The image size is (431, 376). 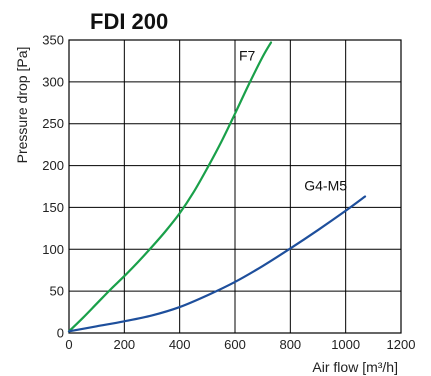 What do you see at coordinates (129, 21) in the screenshot?
I see `chart-title: FDI 200` at bounding box center [129, 21].